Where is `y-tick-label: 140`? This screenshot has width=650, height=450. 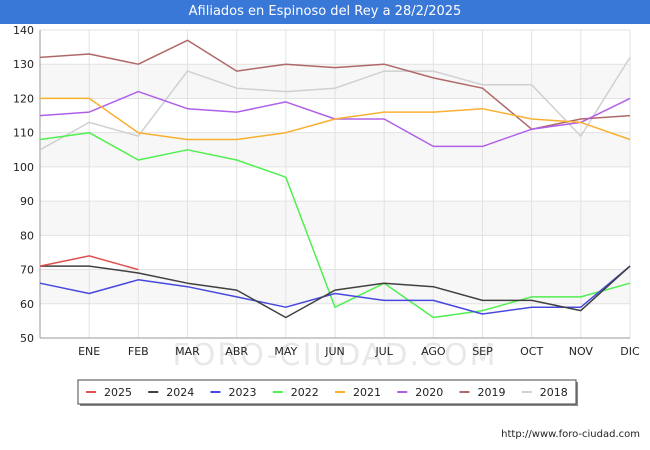 y-tick-label: 140 is located at coordinates (23, 30).